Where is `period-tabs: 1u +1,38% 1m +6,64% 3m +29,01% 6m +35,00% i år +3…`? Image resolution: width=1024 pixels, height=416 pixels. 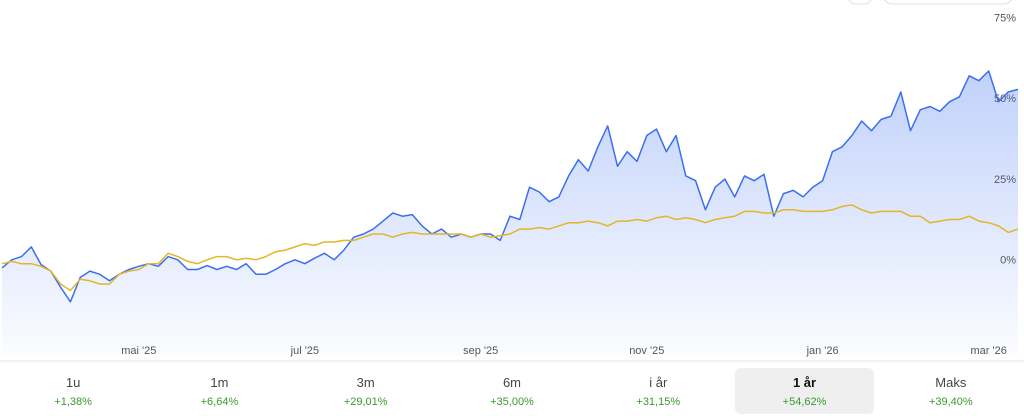
period-tabs: 1u +1,38% 1m +6,64% 3m +29,01% 6m +35,00% i år +3… is located at coordinates (512, 391).